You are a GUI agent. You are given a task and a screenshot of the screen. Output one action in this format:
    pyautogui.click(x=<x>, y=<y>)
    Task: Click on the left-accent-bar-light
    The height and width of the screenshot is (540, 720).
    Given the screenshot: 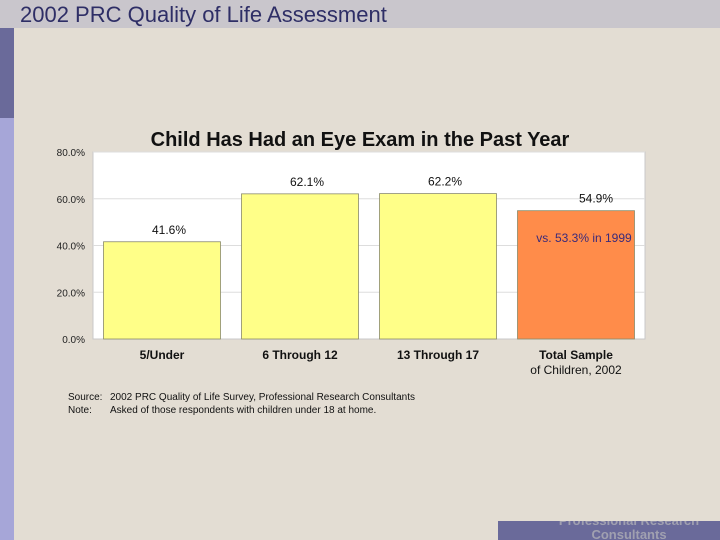 What is the action you would take?
    pyautogui.click(x=7, y=329)
    